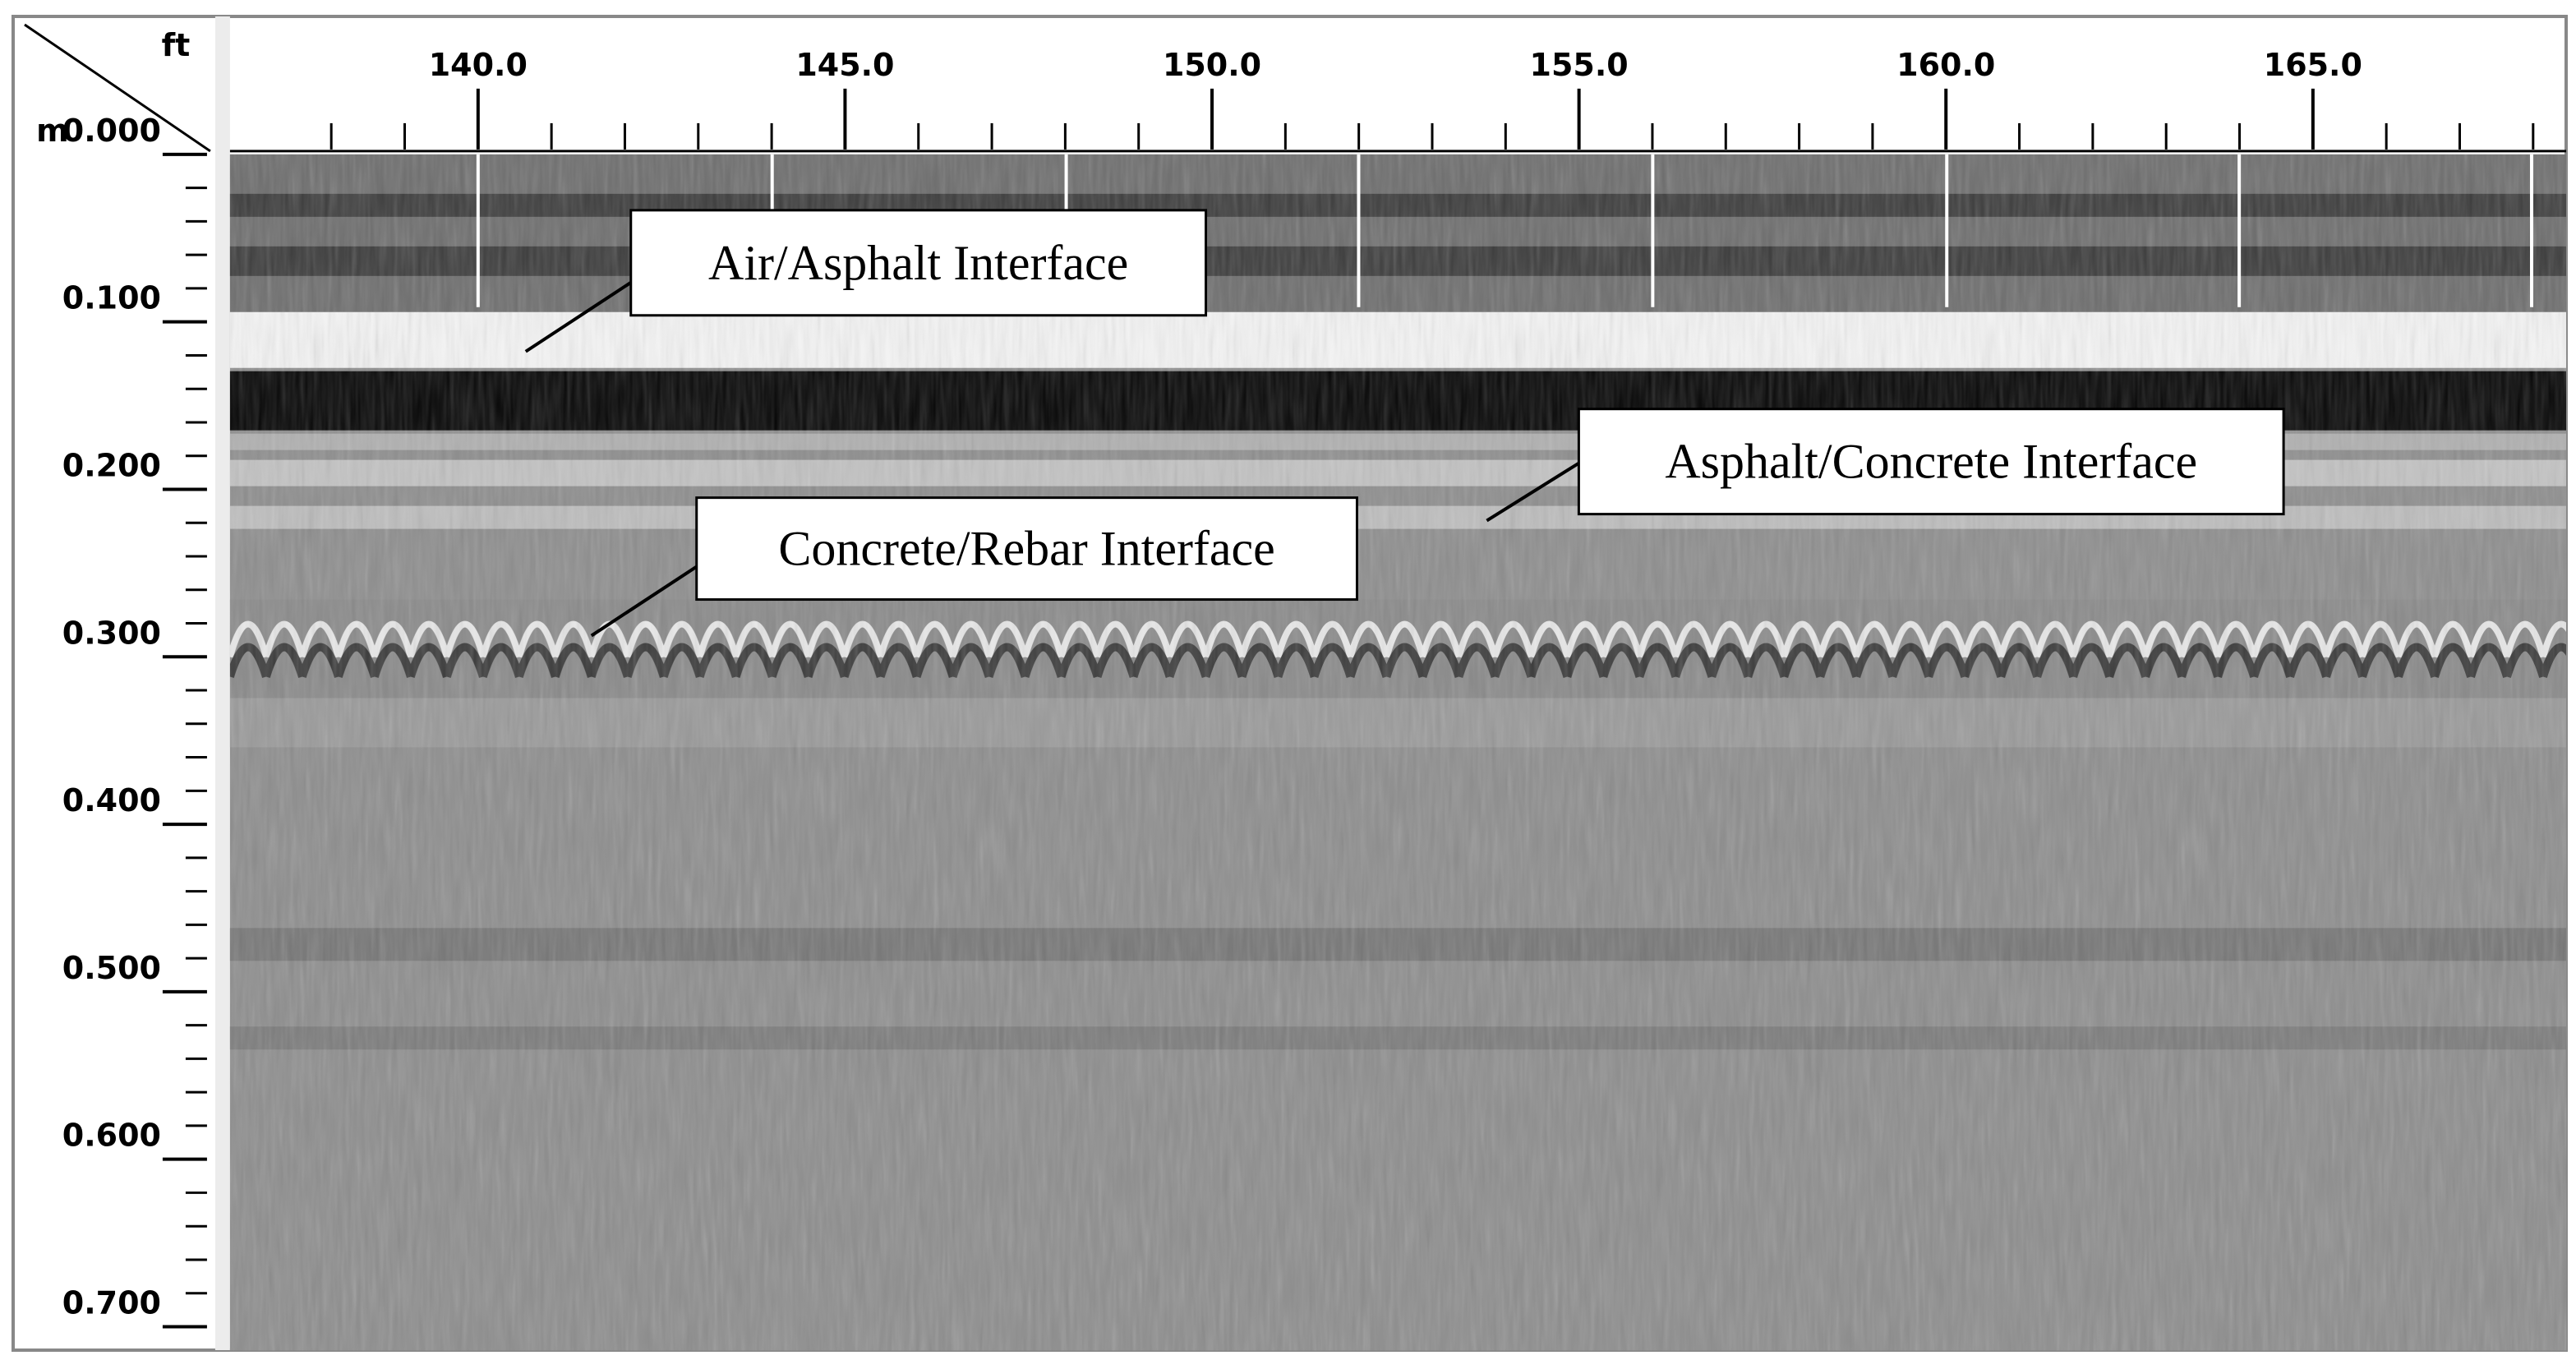 The height and width of the screenshot is (1360, 2576). Describe the element at coordinates (1212, 65) in the screenshot. I see `x-tick-label: 150.0` at that location.